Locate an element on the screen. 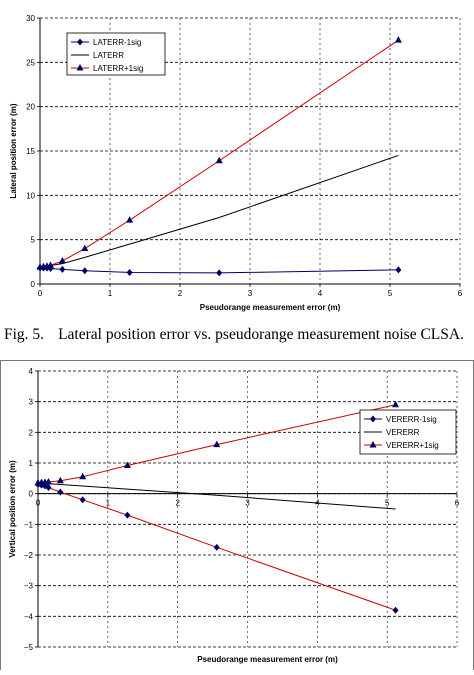  y-tick-label: 2 is located at coordinates (31, 432).